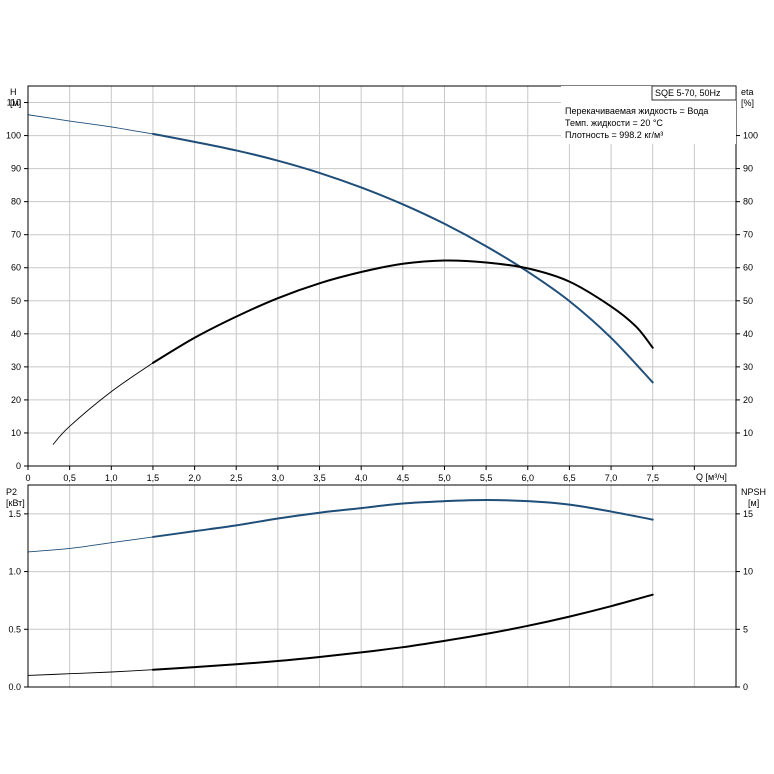 The image size is (774, 774). What do you see at coordinates (652, 478) in the screenshot?
I see `top-x-tick-label: 7,5` at bounding box center [652, 478].